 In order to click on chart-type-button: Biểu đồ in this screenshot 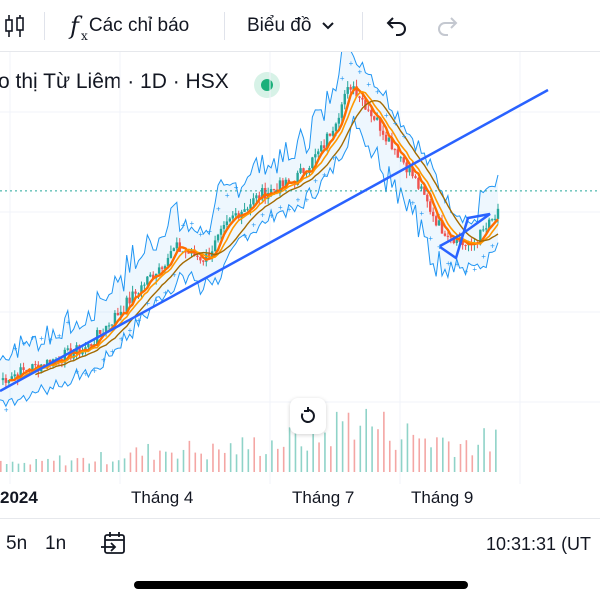, I will do `click(291, 26)`.